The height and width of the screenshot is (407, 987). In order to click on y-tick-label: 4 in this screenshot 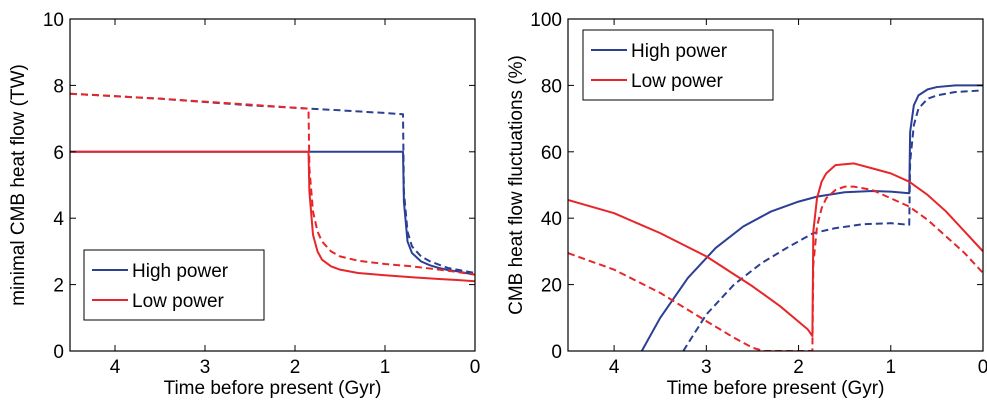, I will do `click(58, 219)`.